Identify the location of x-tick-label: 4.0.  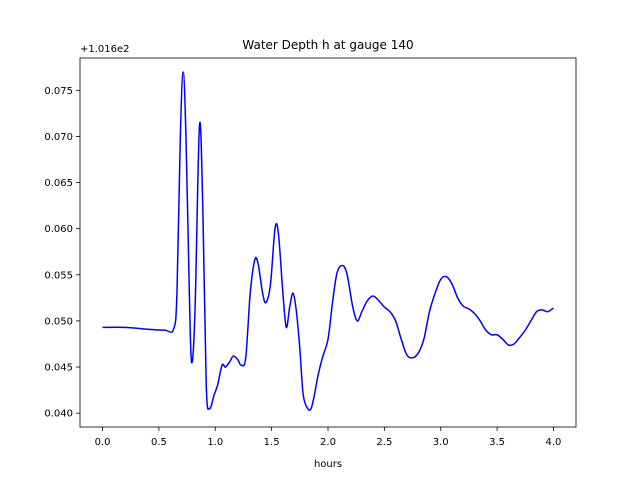
(554, 442).